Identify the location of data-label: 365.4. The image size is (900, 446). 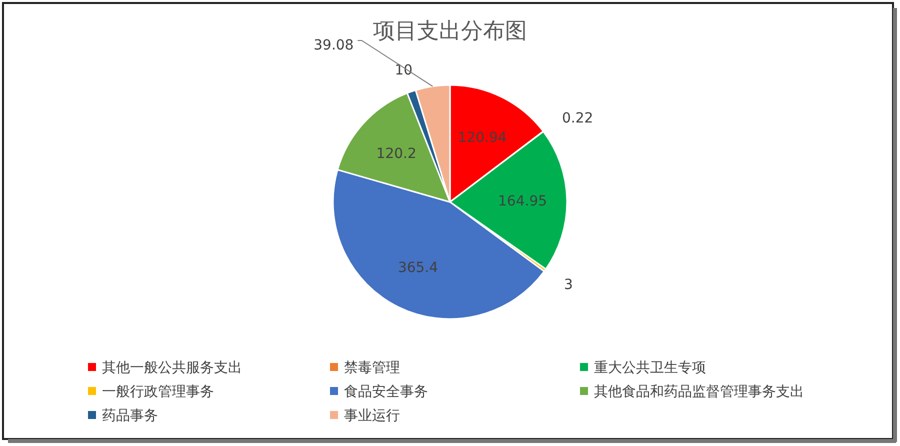
(418, 268).